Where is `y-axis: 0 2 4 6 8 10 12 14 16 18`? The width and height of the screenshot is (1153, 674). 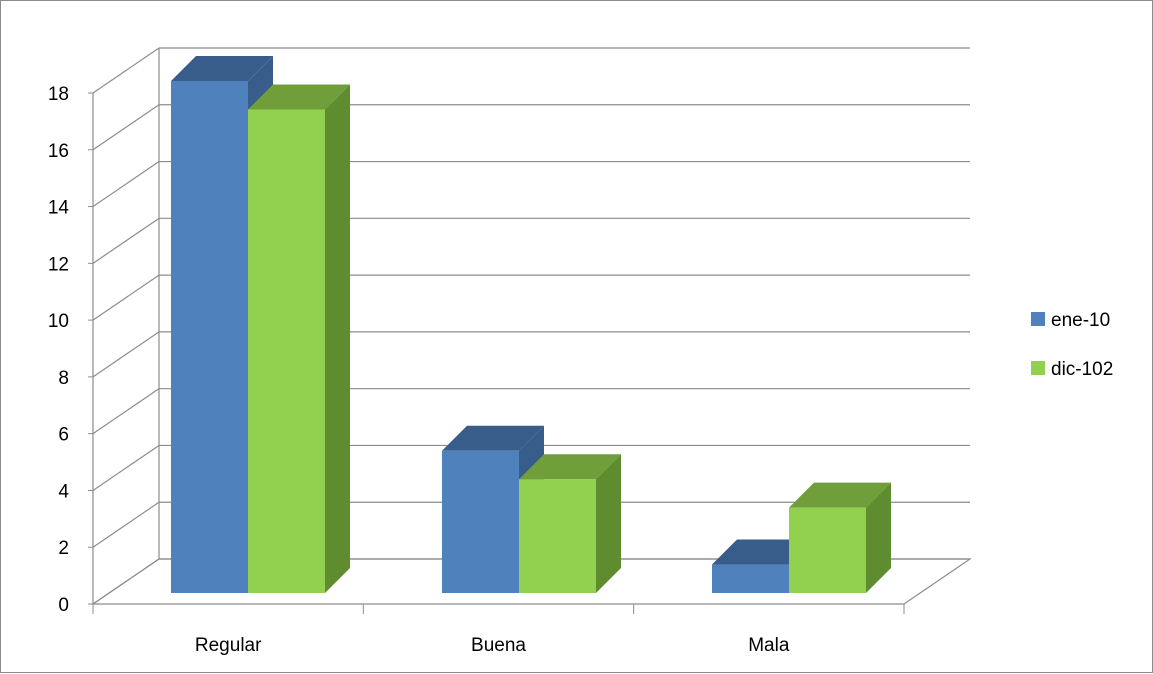 y-axis: 0 2 4 6 8 10 12 14 16 18 is located at coordinates (70, 350).